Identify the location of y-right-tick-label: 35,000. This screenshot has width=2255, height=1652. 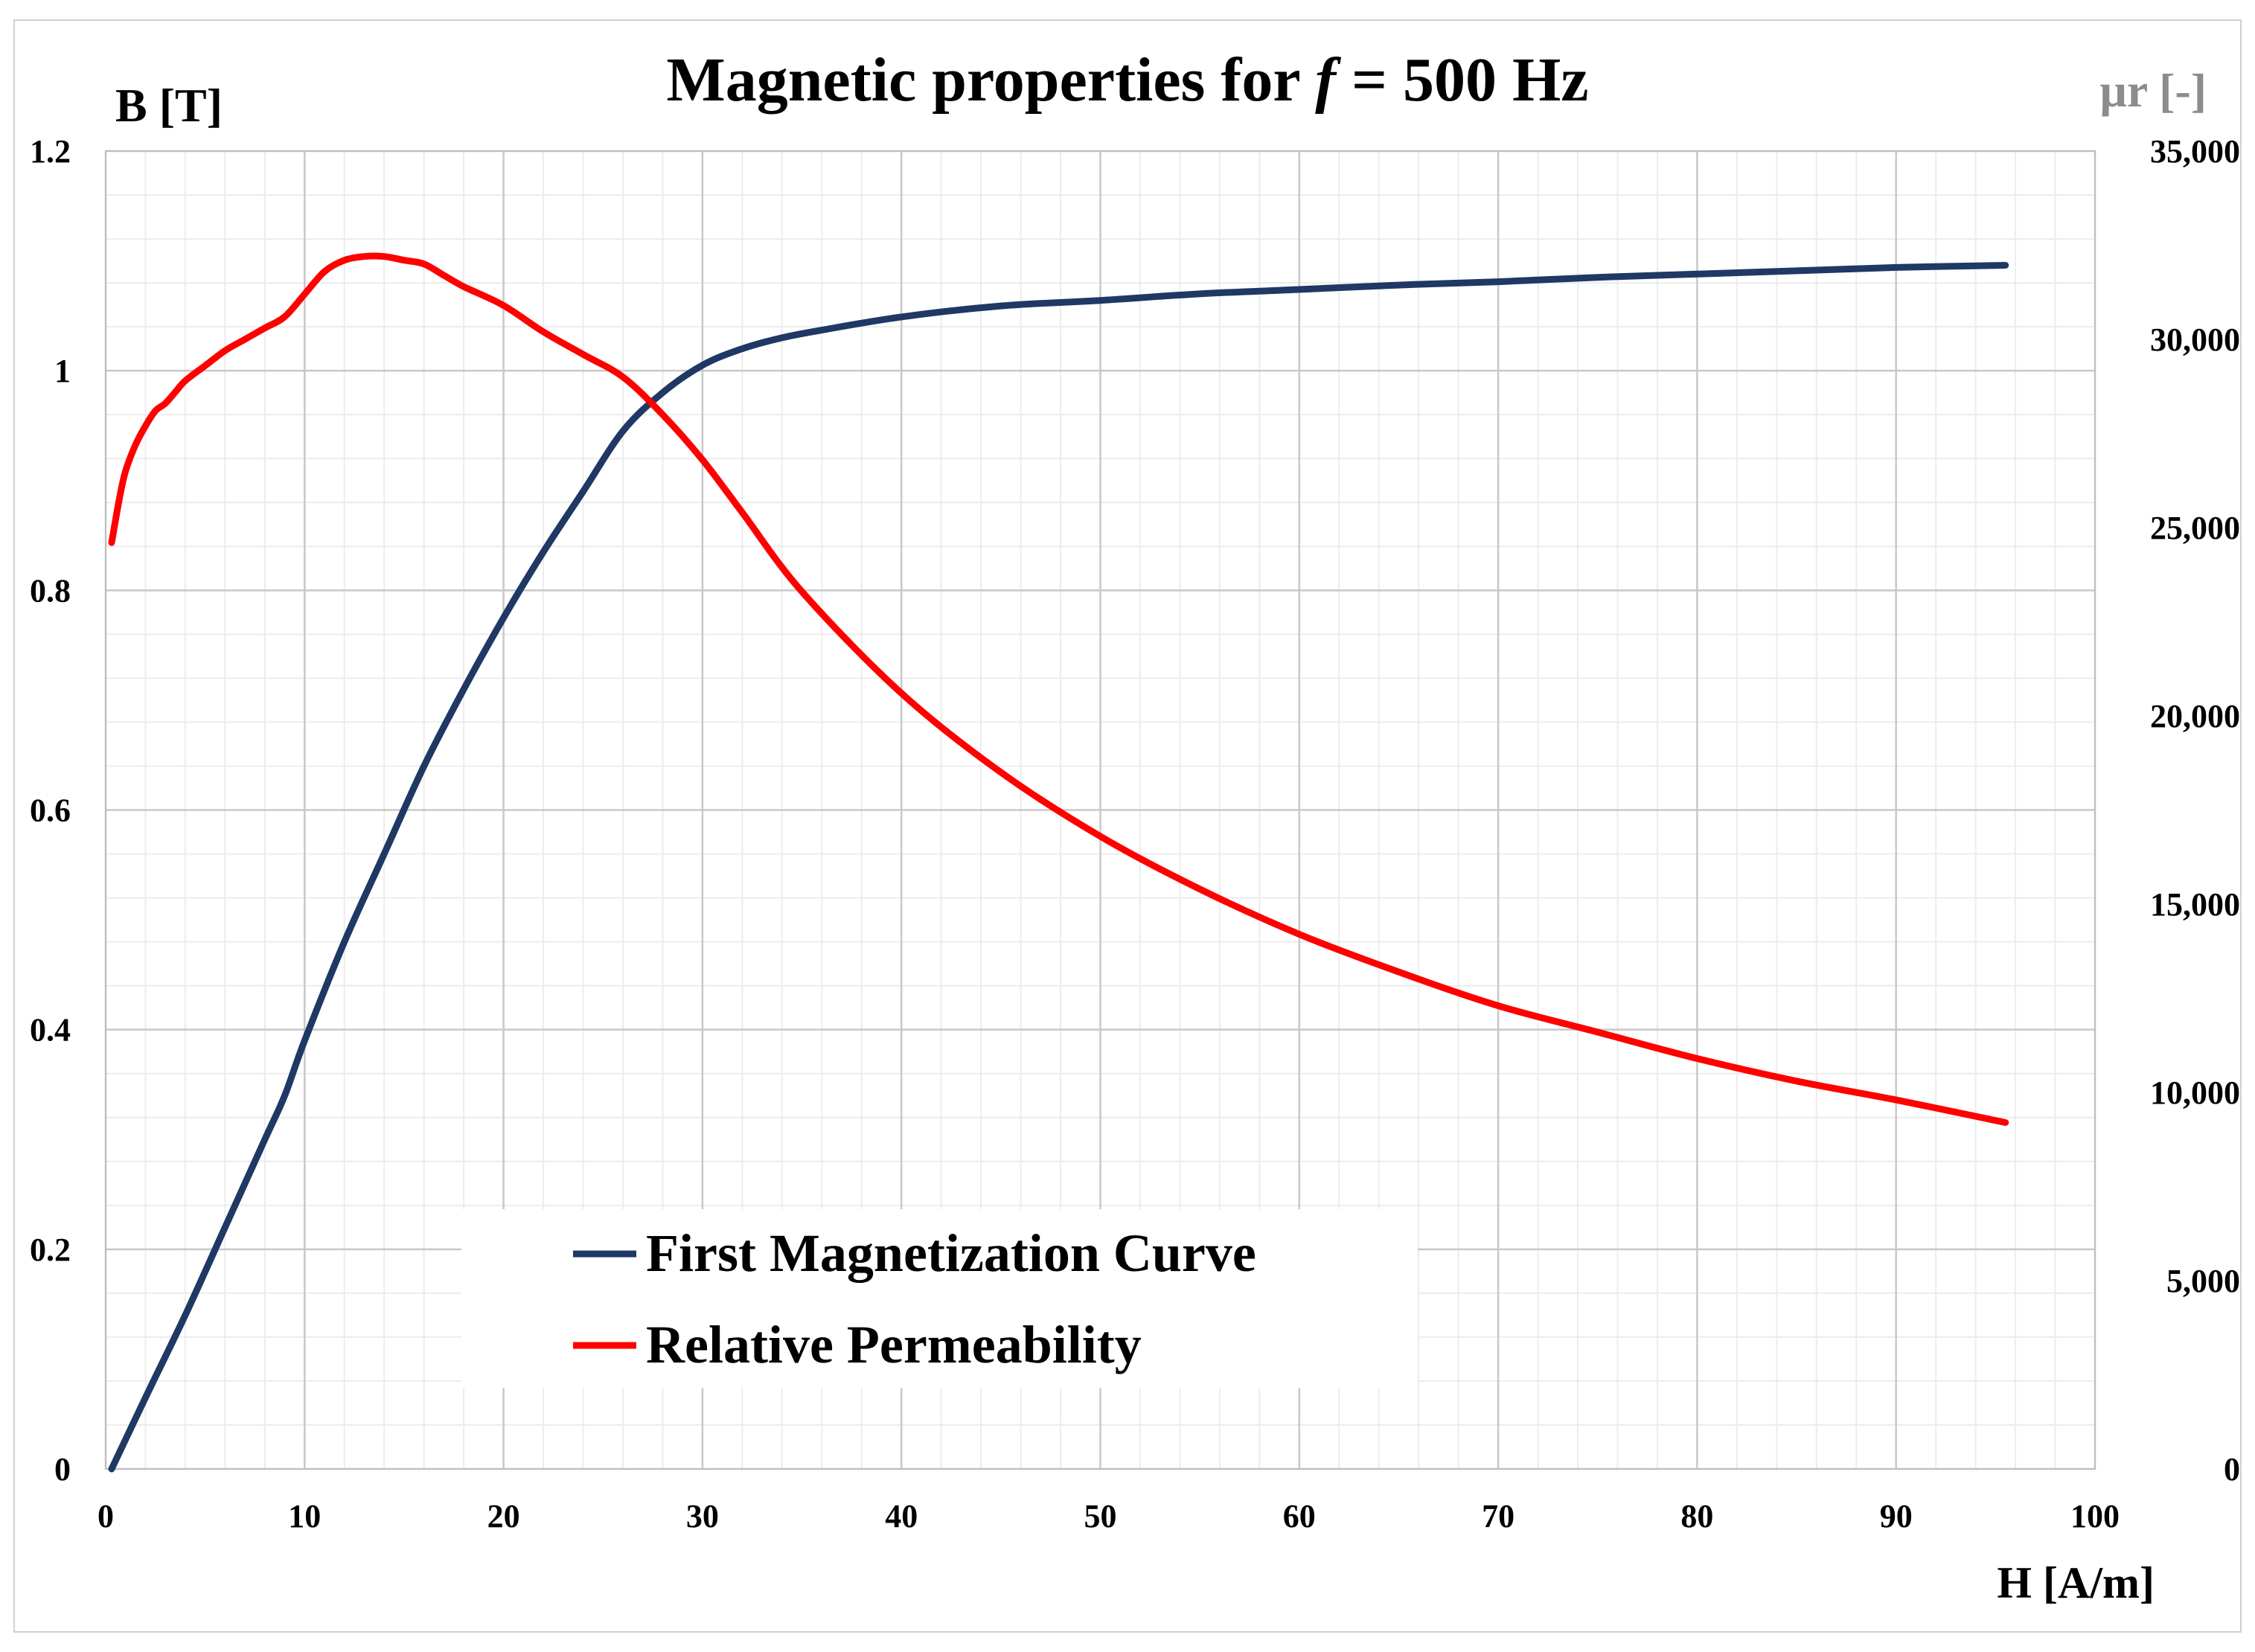
(2195, 151).